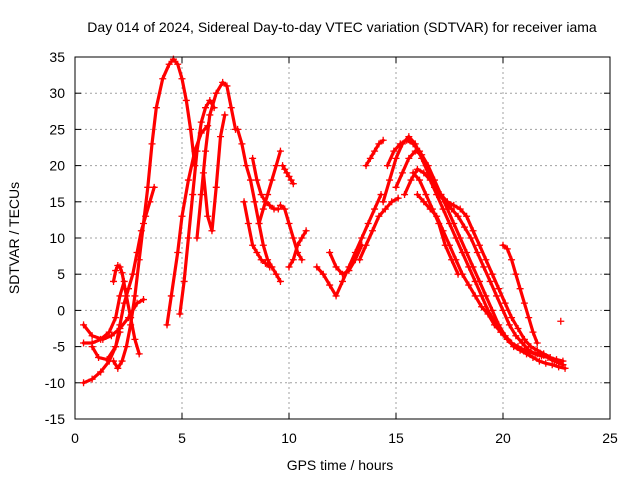 The image size is (640, 480). I want to click on y-tick-label: 25, so click(57, 129).